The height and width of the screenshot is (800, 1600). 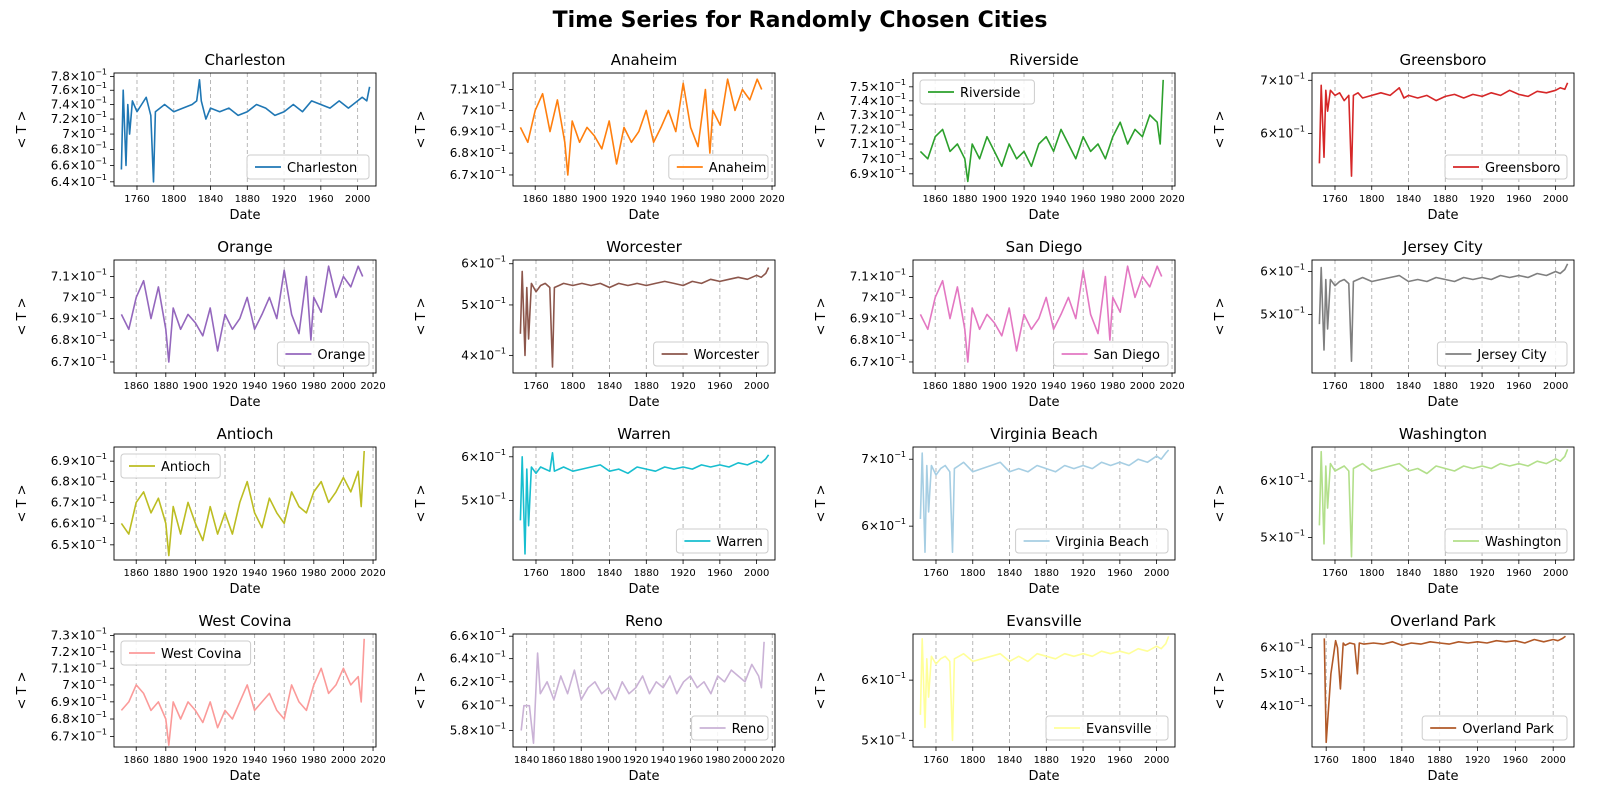 I want to click on y-tick-label: 6.4×10⁻¹, so click(x=79, y=181).